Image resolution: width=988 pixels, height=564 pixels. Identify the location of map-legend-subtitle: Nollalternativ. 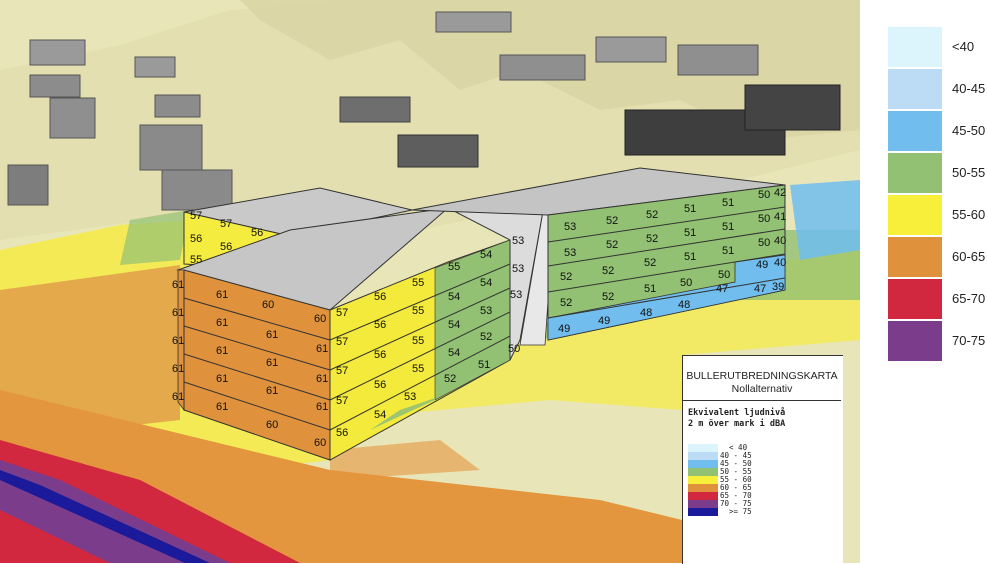
(762, 389).